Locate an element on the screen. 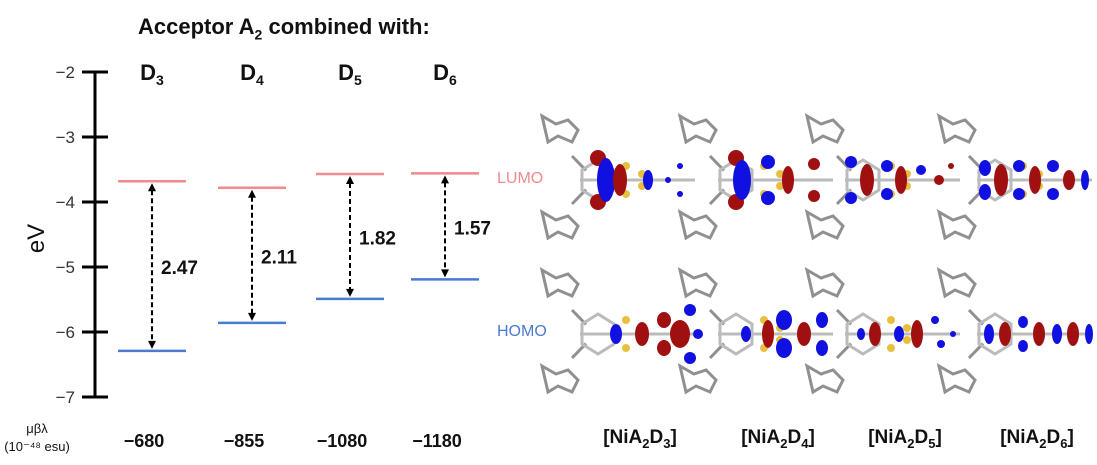  donor-label: D6 is located at coordinates (445, 74).